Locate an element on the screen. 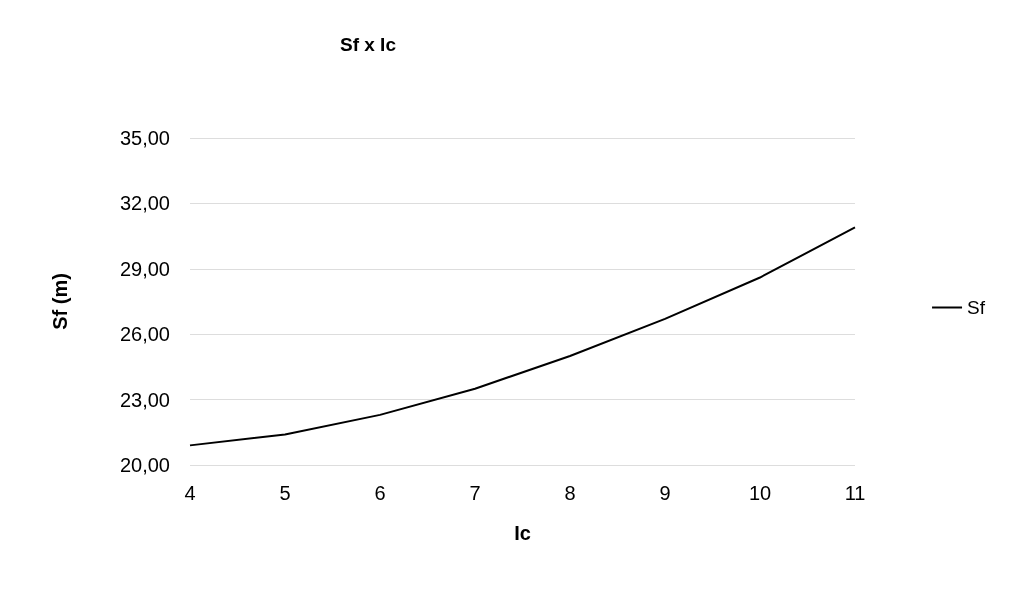  x-tick-label: 10 is located at coordinates (760, 493).